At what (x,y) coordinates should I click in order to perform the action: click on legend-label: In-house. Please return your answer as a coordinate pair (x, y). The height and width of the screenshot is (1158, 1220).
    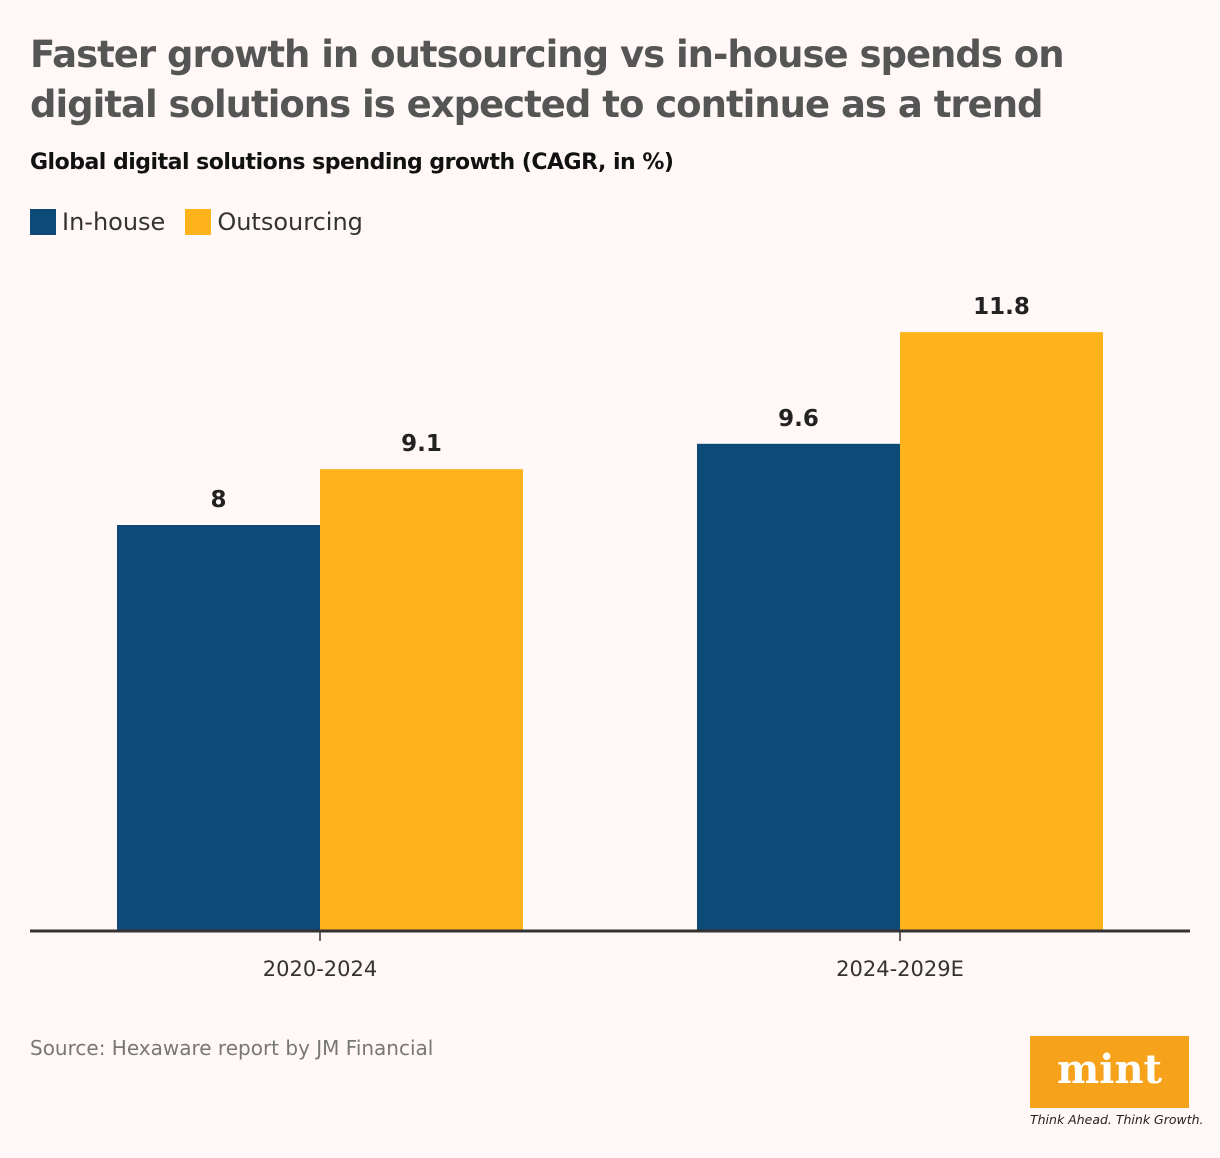
    Looking at the image, I should click on (114, 222).